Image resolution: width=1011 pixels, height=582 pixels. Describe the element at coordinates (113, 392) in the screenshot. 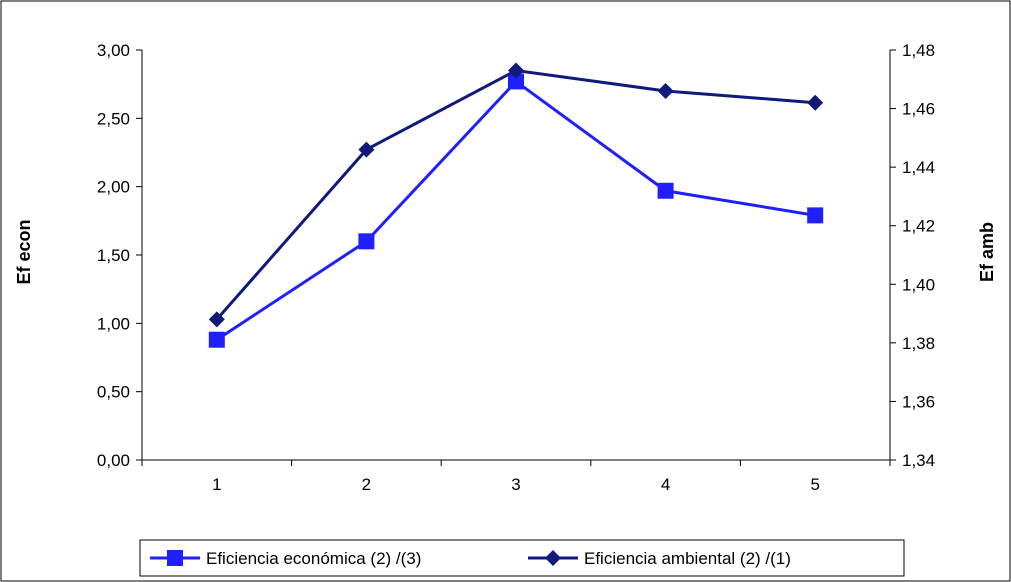

I see `left-tick-label: 0,50` at that location.